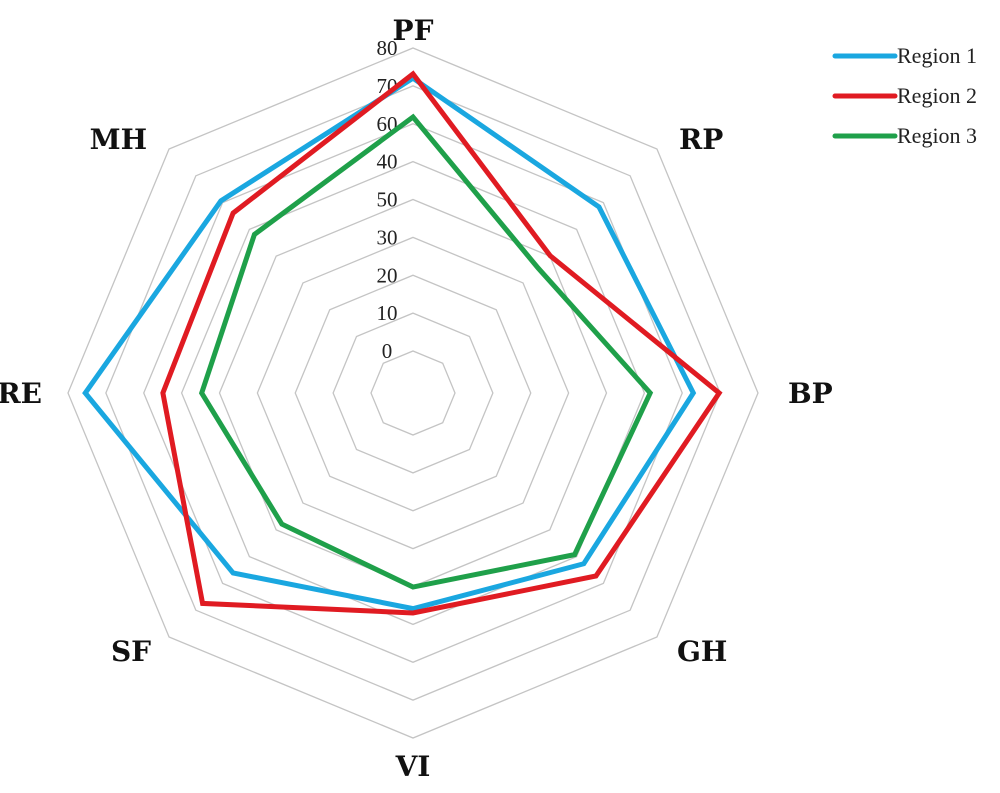 The height and width of the screenshot is (793, 1000). What do you see at coordinates (387, 162) in the screenshot?
I see `tick-label: 40` at bounding box center [387, 162].